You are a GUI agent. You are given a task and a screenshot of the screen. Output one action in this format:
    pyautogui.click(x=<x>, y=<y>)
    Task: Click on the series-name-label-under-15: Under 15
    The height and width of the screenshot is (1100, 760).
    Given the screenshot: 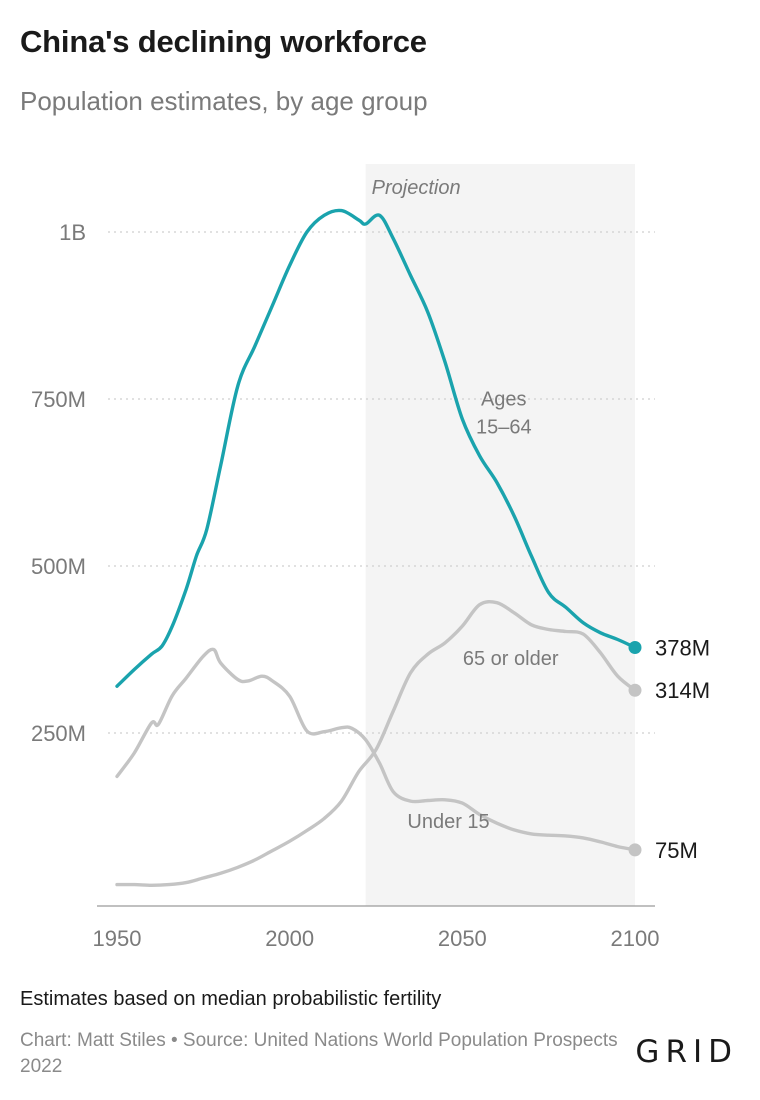 What is the action you would take?
    pyautogui.click(x=448, y=822)
    